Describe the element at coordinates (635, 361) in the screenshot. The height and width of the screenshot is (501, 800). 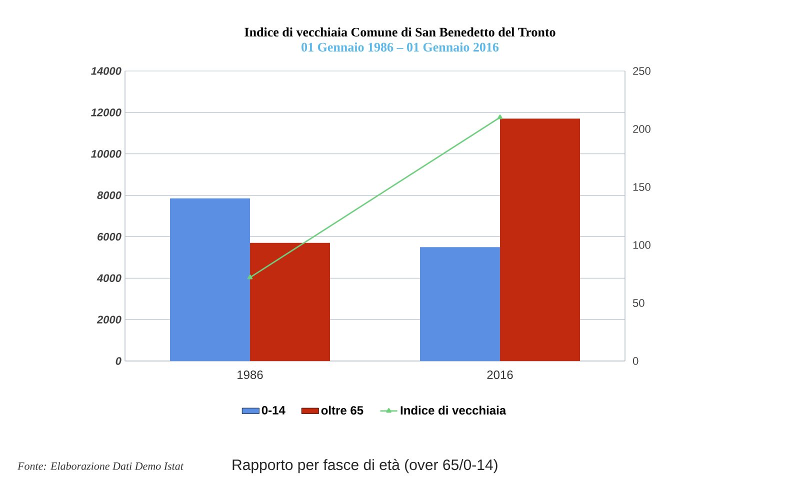
I see `y2-tick-label: 0` at that location.